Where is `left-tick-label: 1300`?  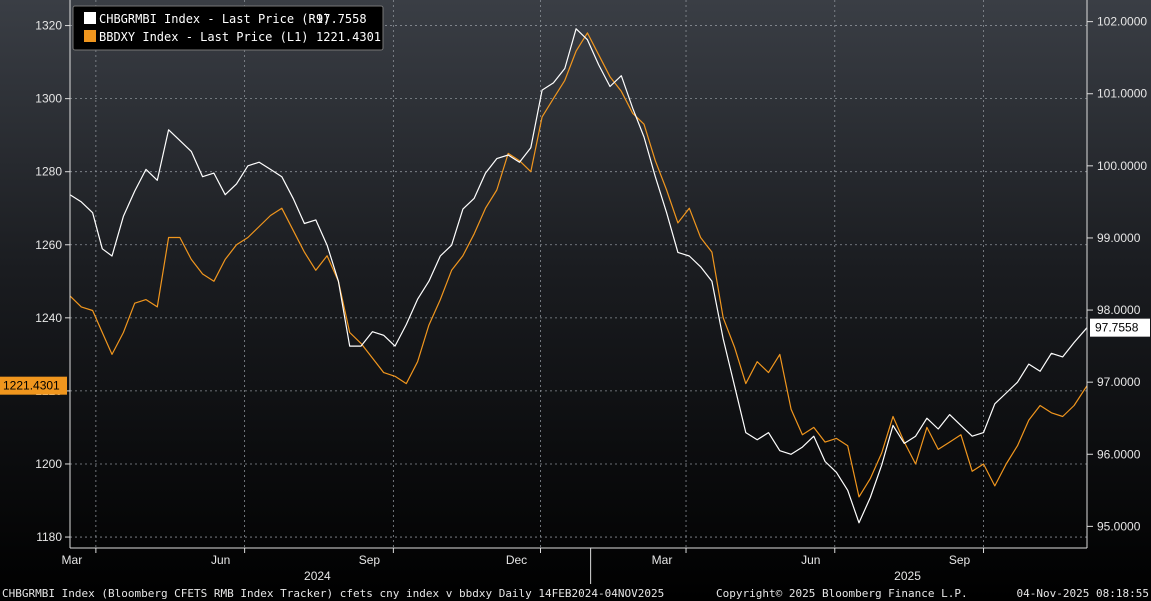 left-tick-label: 1300 is located at coordinates (48, 99).